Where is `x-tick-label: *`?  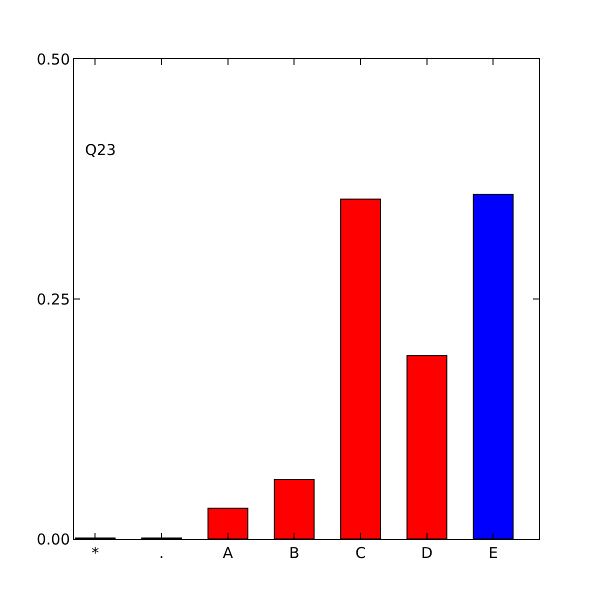
x-tick-label: * is located at coordinates (95, 553).